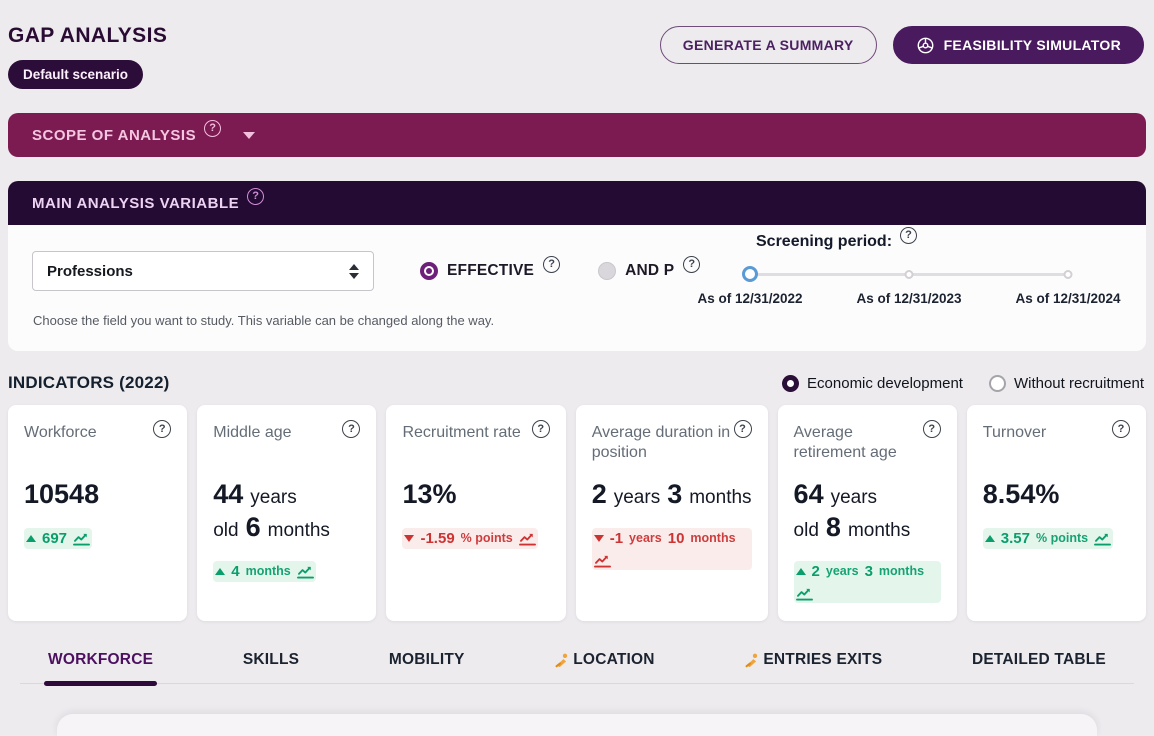 This screenshot has height=736, width=1154. What do you see at coordinates (90, 271) in the screenshot?
I see `field-select-value: Professions` at bounding box center [90, 271].